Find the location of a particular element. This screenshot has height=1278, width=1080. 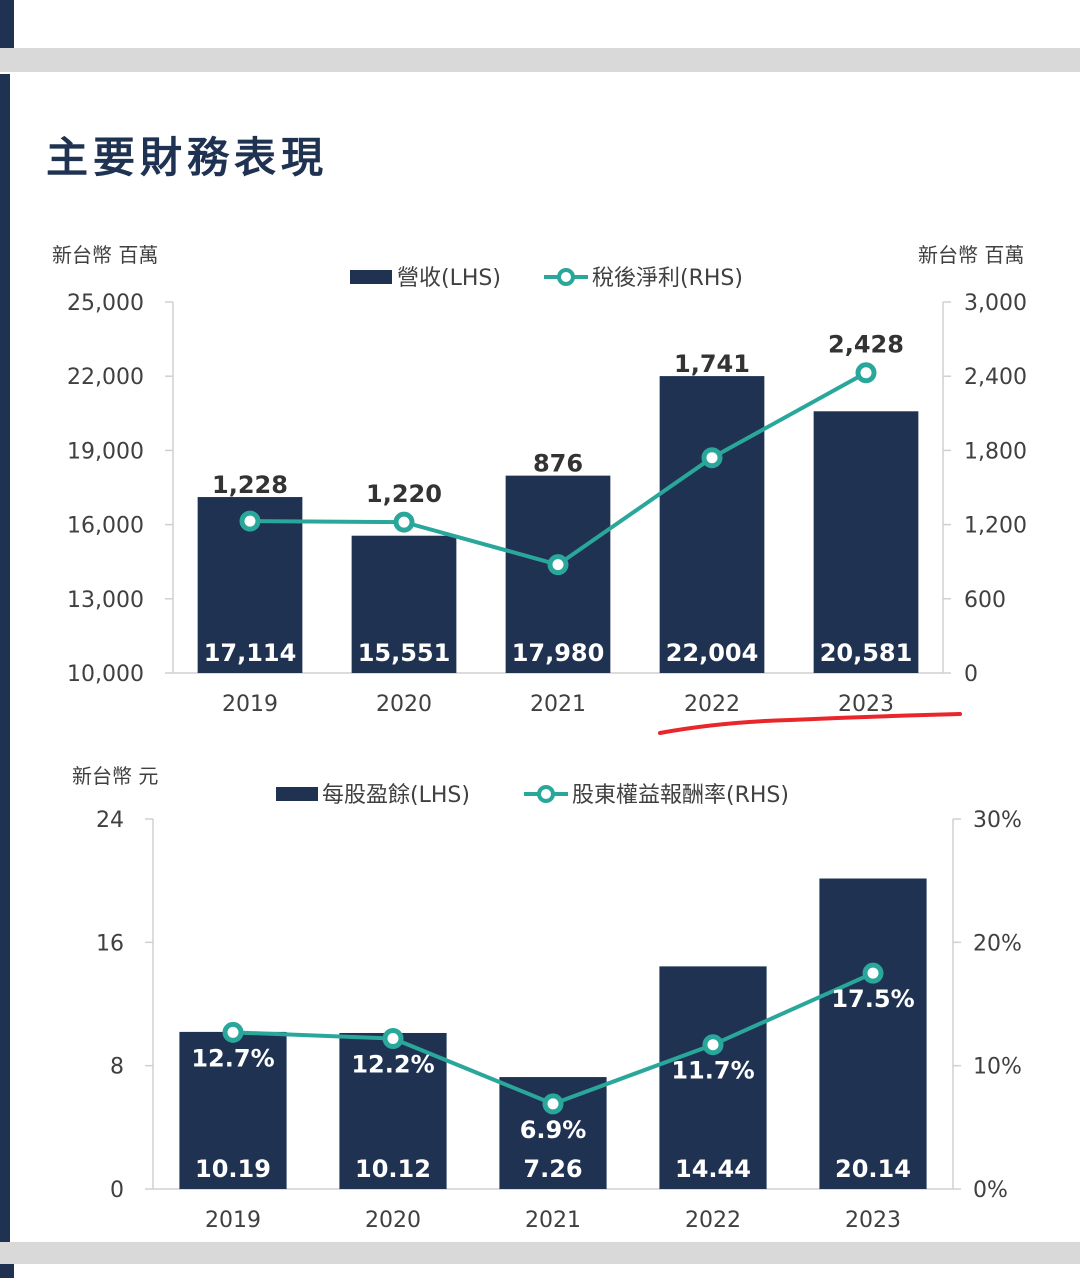

right-tick-label: 0% is located at coordinates (990, 1190).